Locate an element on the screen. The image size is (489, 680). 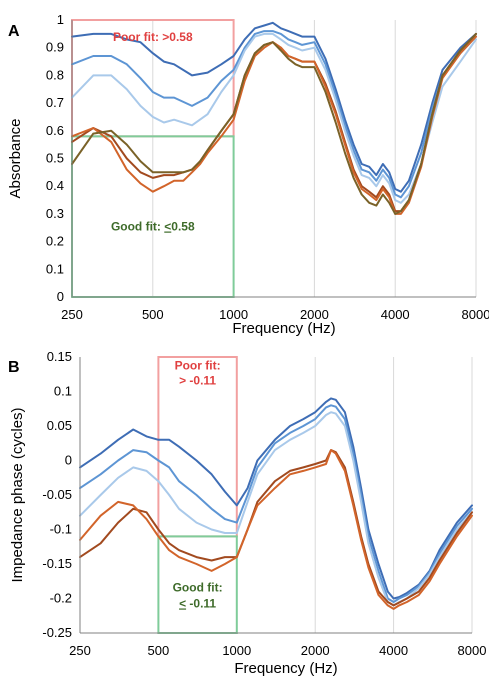
panel-b-x-tick-label: 500 is located at coordinates (159, 650).